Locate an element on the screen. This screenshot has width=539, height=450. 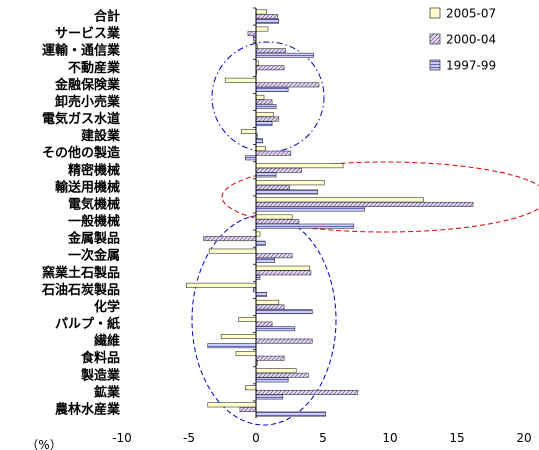
legend: 2005-07 2000-04 1997-99 is located at coordinates (462, 40).